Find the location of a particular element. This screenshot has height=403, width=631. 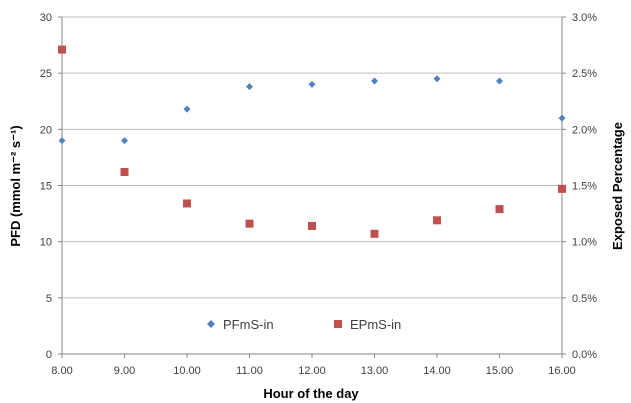

right-y-tick-label: 0.0% is located at coordinates (584, 355).